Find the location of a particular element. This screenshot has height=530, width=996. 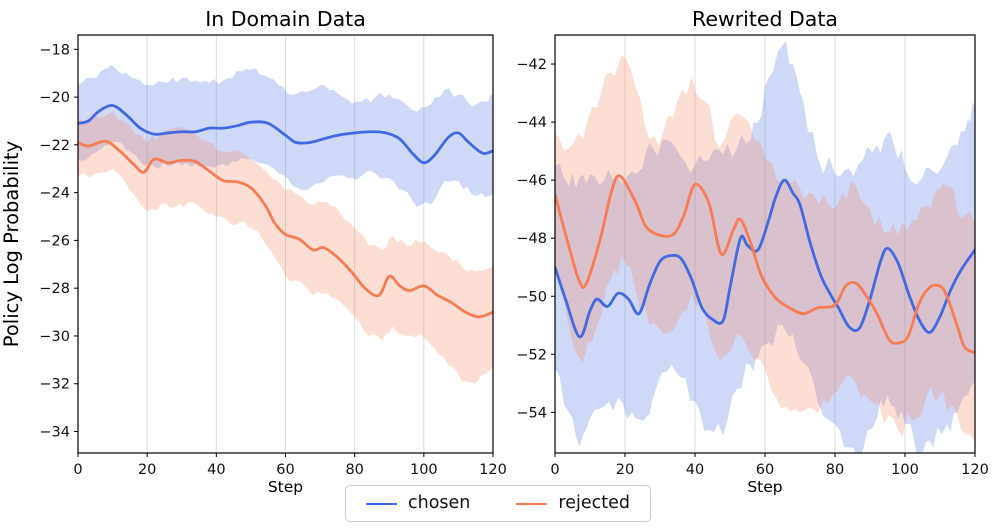

legend-item-chosen: chosen is located at coordinates (418, 503).